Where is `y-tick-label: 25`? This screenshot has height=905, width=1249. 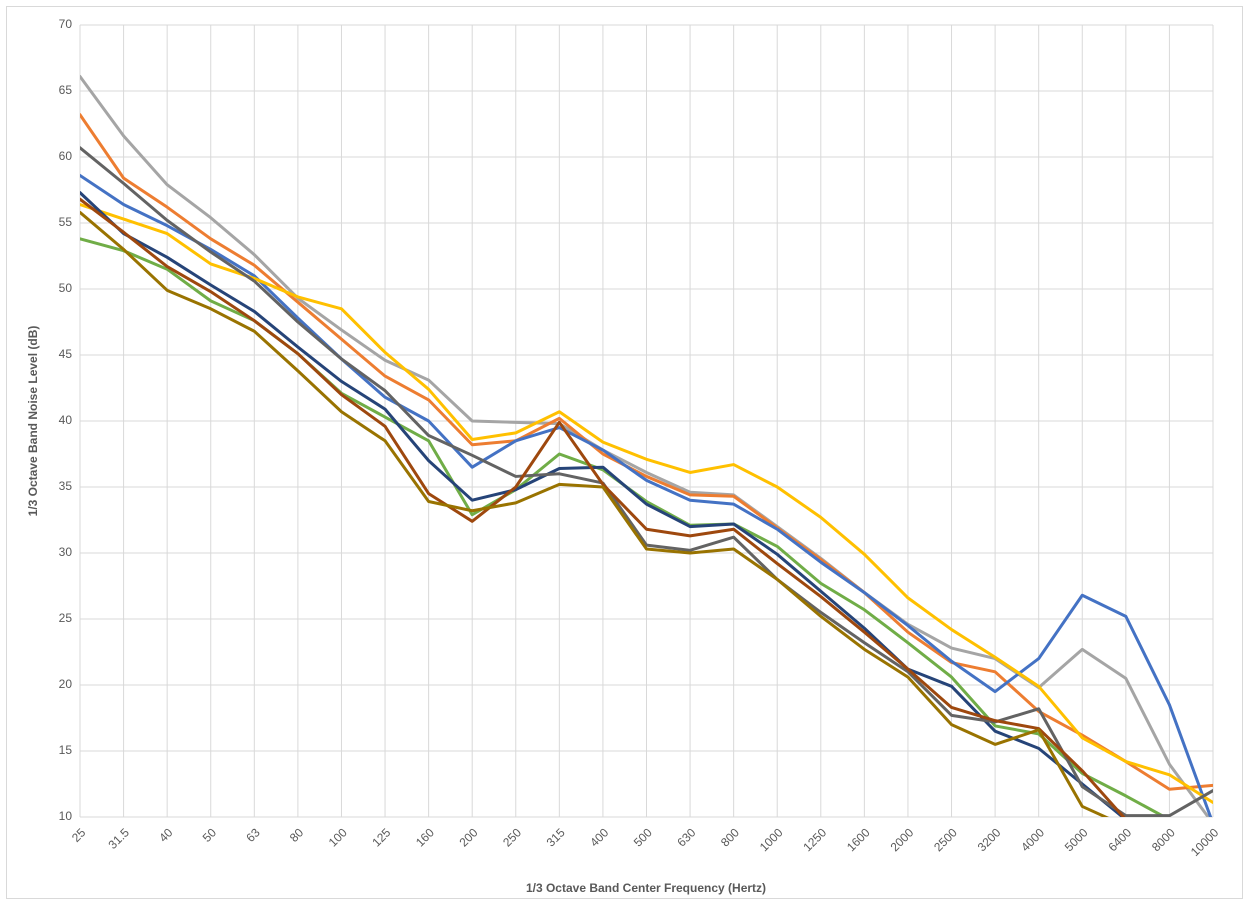 y-tick-label: 25 is located at coordinates (66, 618).